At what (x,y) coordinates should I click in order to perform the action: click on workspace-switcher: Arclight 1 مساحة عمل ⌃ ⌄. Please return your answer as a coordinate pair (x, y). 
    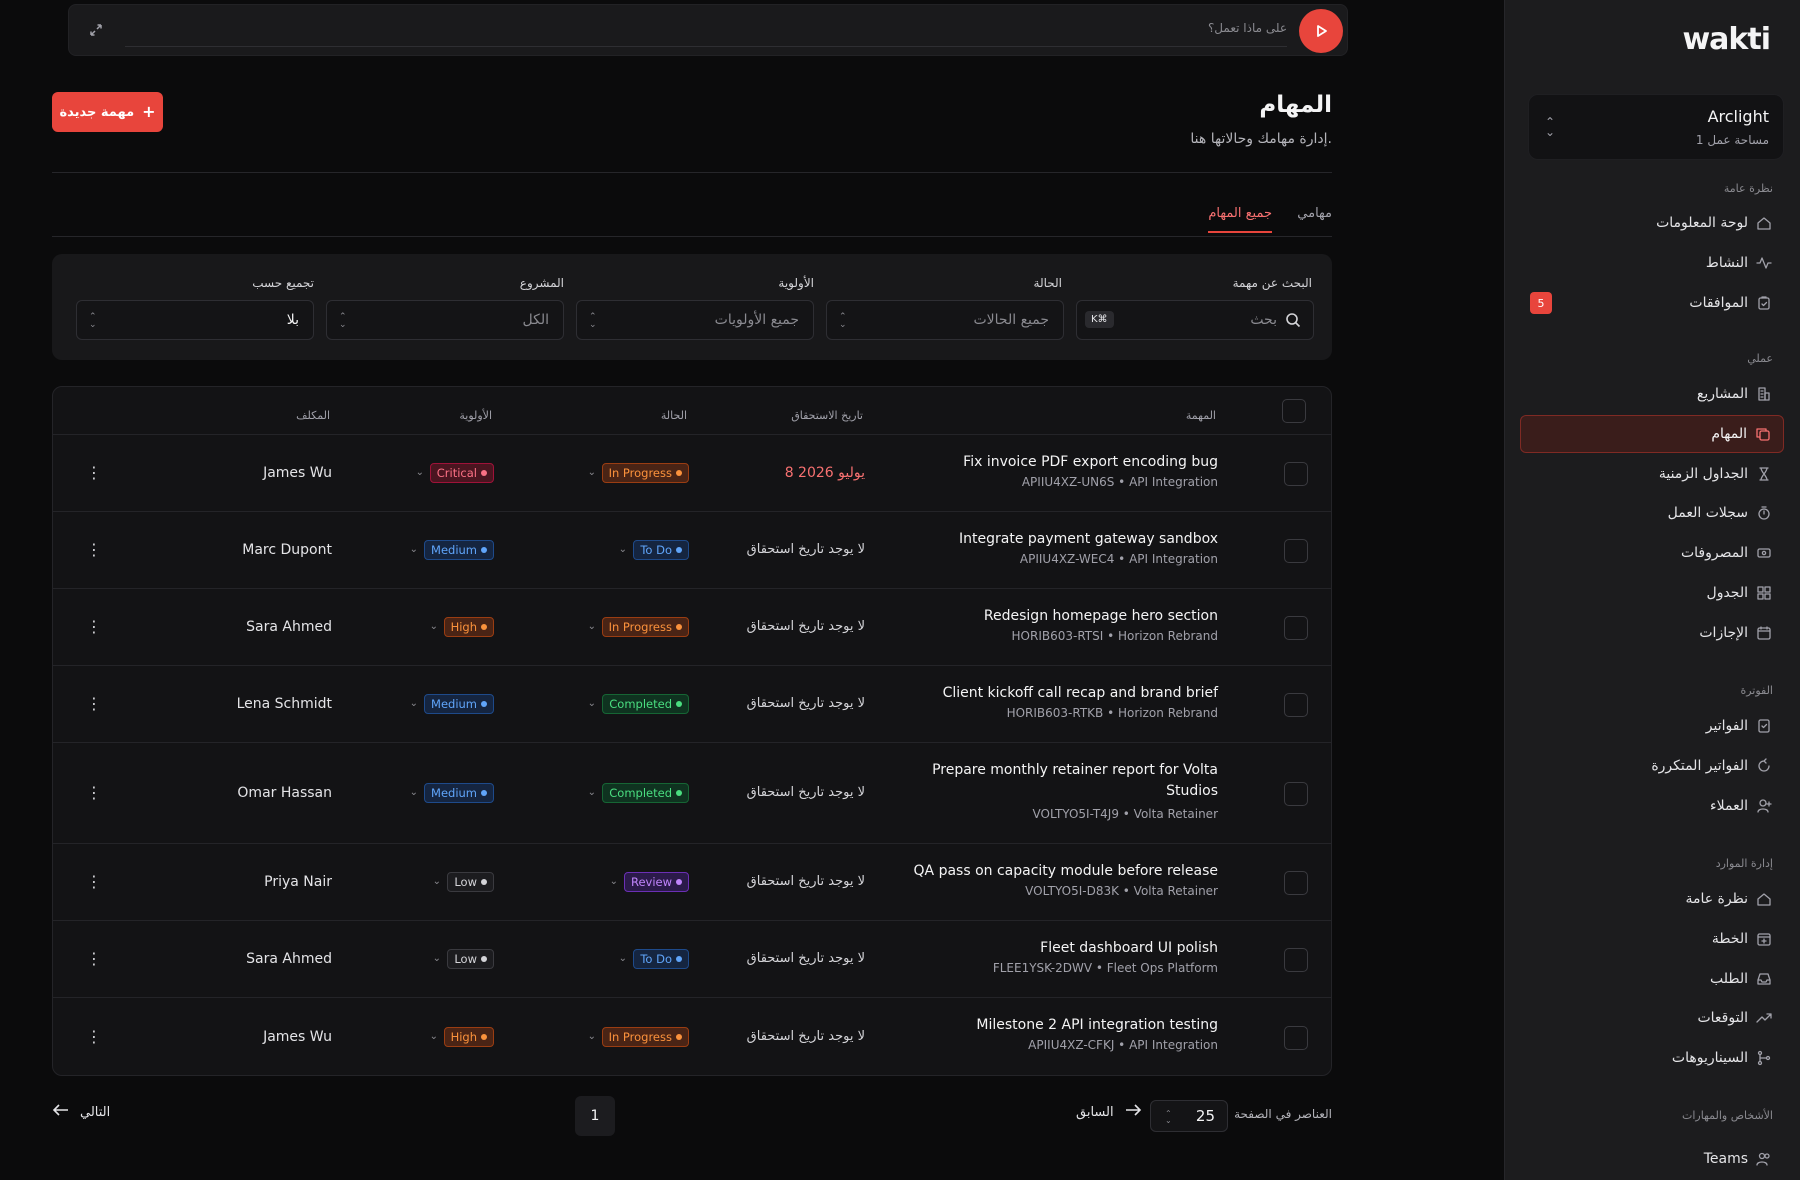
    Looking at the image, I should click on (1656, 127).